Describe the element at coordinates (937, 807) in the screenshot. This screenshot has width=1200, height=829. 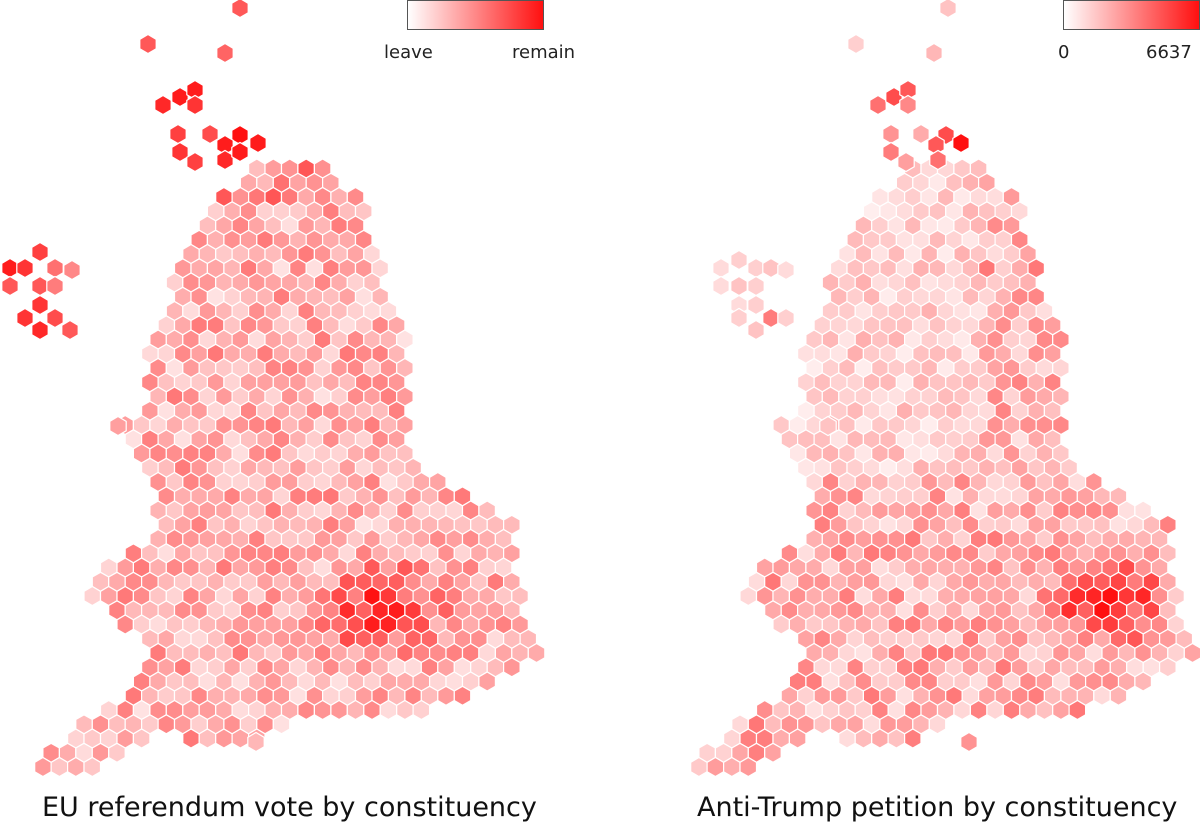
I see `anti-trump-map-title: Anti-Trump petition by constituency` at that location.